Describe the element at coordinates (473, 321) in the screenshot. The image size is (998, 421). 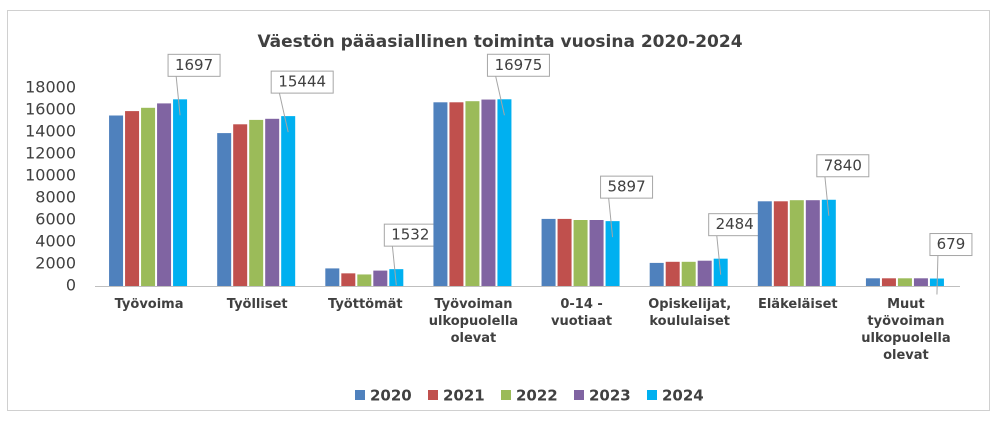
I see `x-tick-label: Työvoiman ulkopuolella olevat` at that location.